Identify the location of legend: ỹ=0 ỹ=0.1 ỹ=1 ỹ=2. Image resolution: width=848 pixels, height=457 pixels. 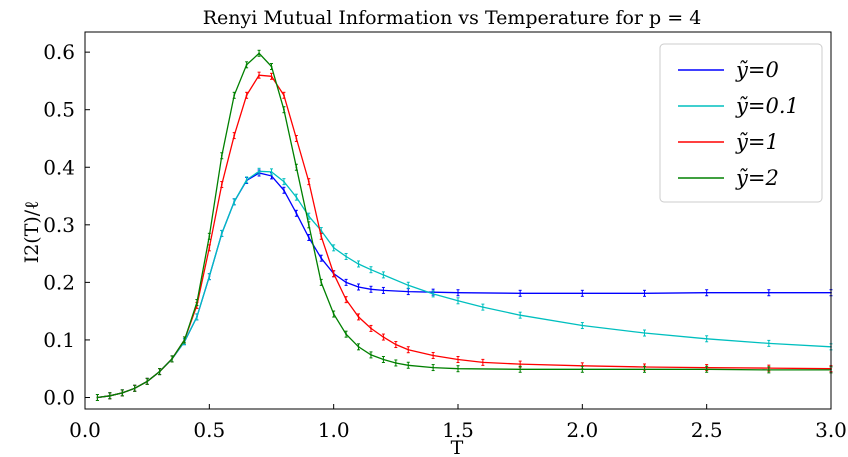
(741, 123).